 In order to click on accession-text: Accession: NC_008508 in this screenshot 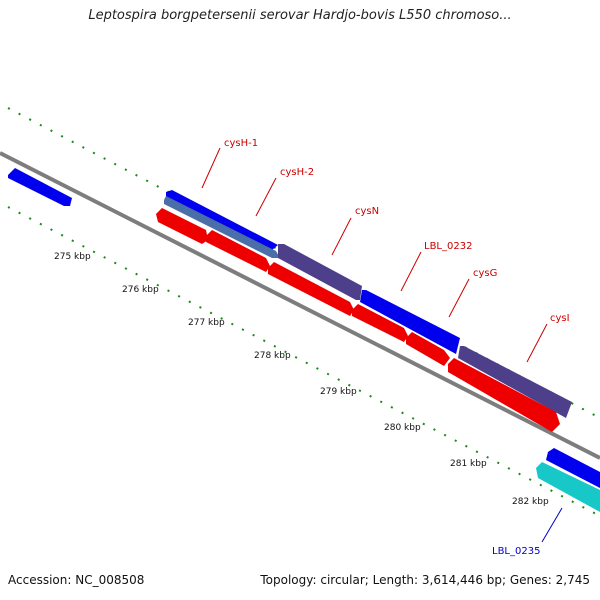, I will do `click(76, 580)`.